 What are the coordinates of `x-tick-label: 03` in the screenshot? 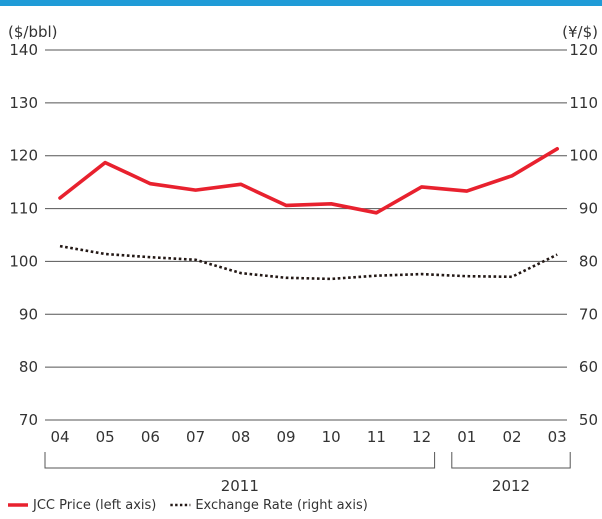 It's located at (557, 437).